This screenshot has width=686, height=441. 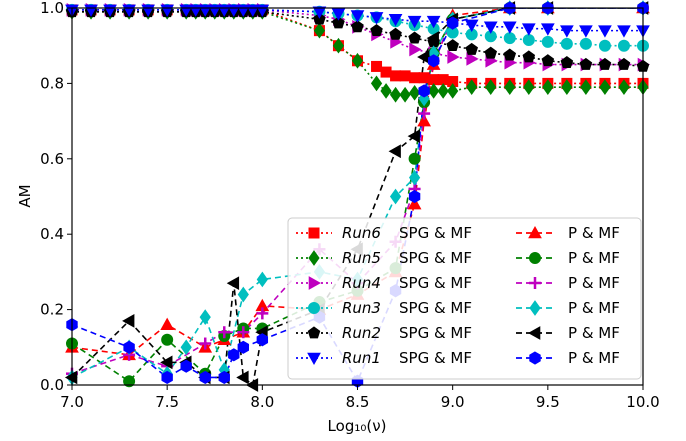 I want to click on x-axis-title: Log₁₀(ν), so click(x=357, y=426).